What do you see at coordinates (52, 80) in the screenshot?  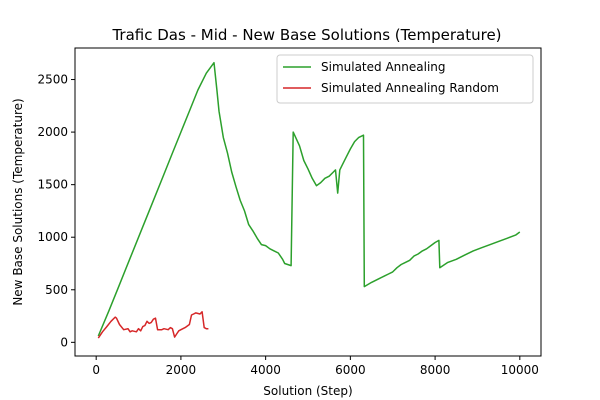 I see `y-tick-label: 2500` at bounding box center [52, 80].